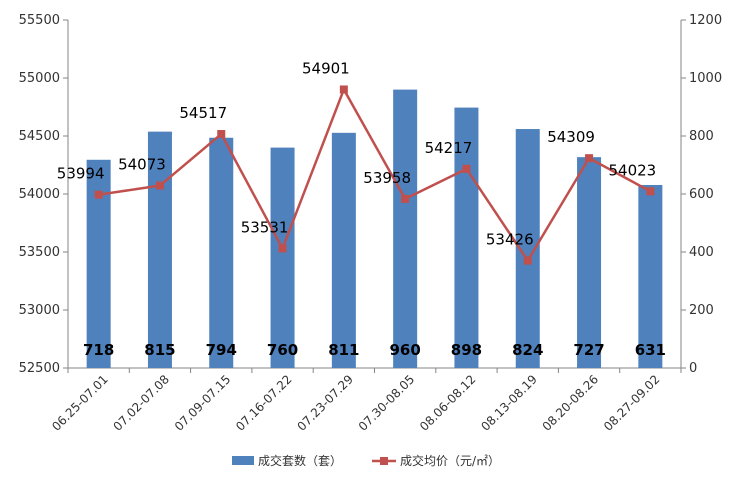  Describe the element at coordinates (650, 350) in the screenshot. I see `bar-value-label: 631` at that location.